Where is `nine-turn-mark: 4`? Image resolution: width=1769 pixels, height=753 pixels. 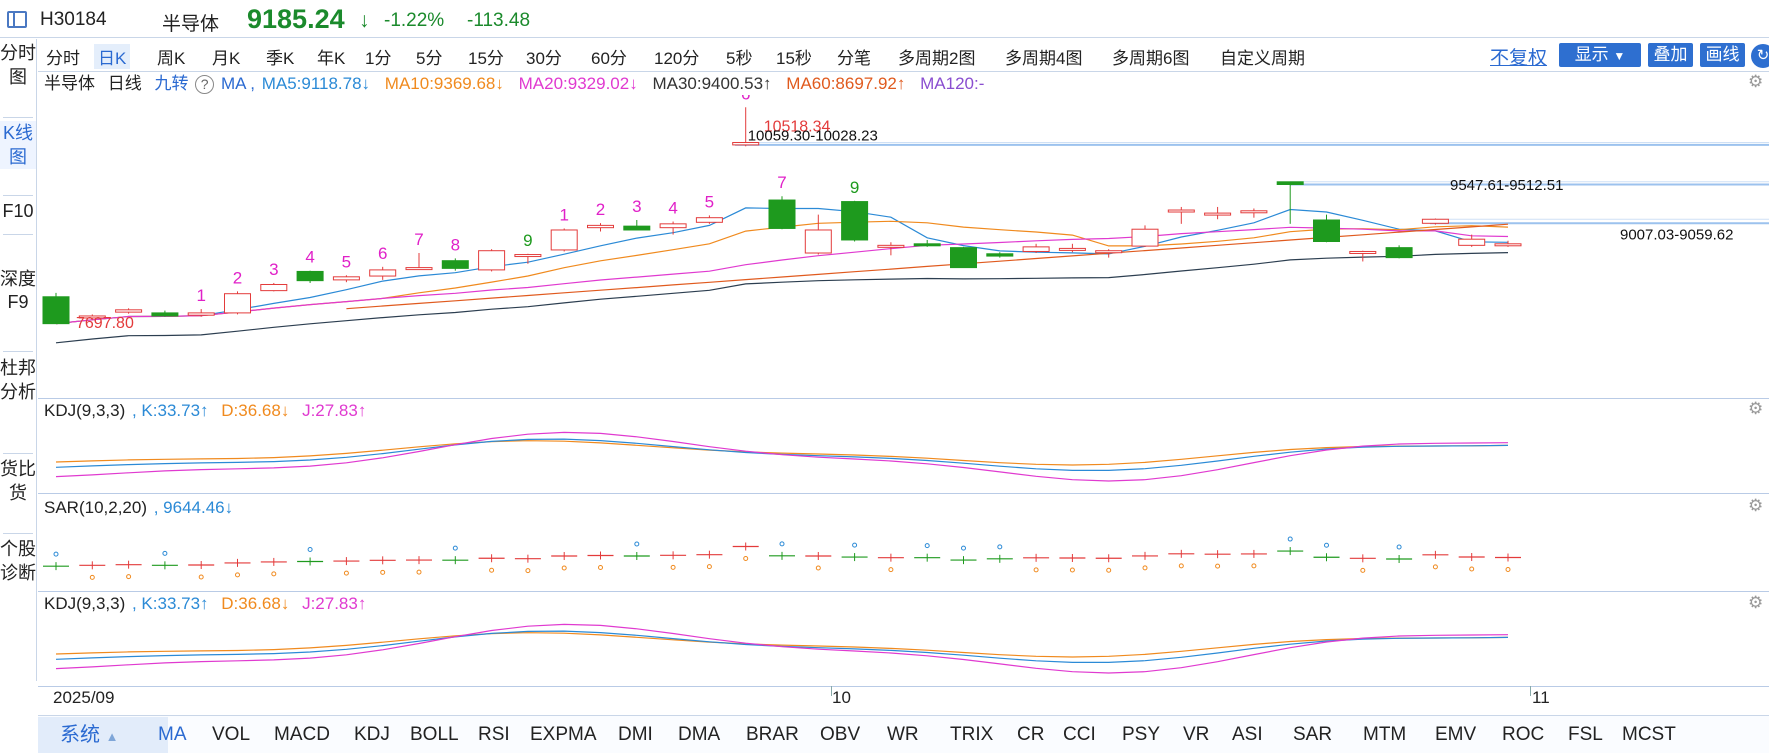 nine-turn-mark: 4 is located at coordinates (672, 208).